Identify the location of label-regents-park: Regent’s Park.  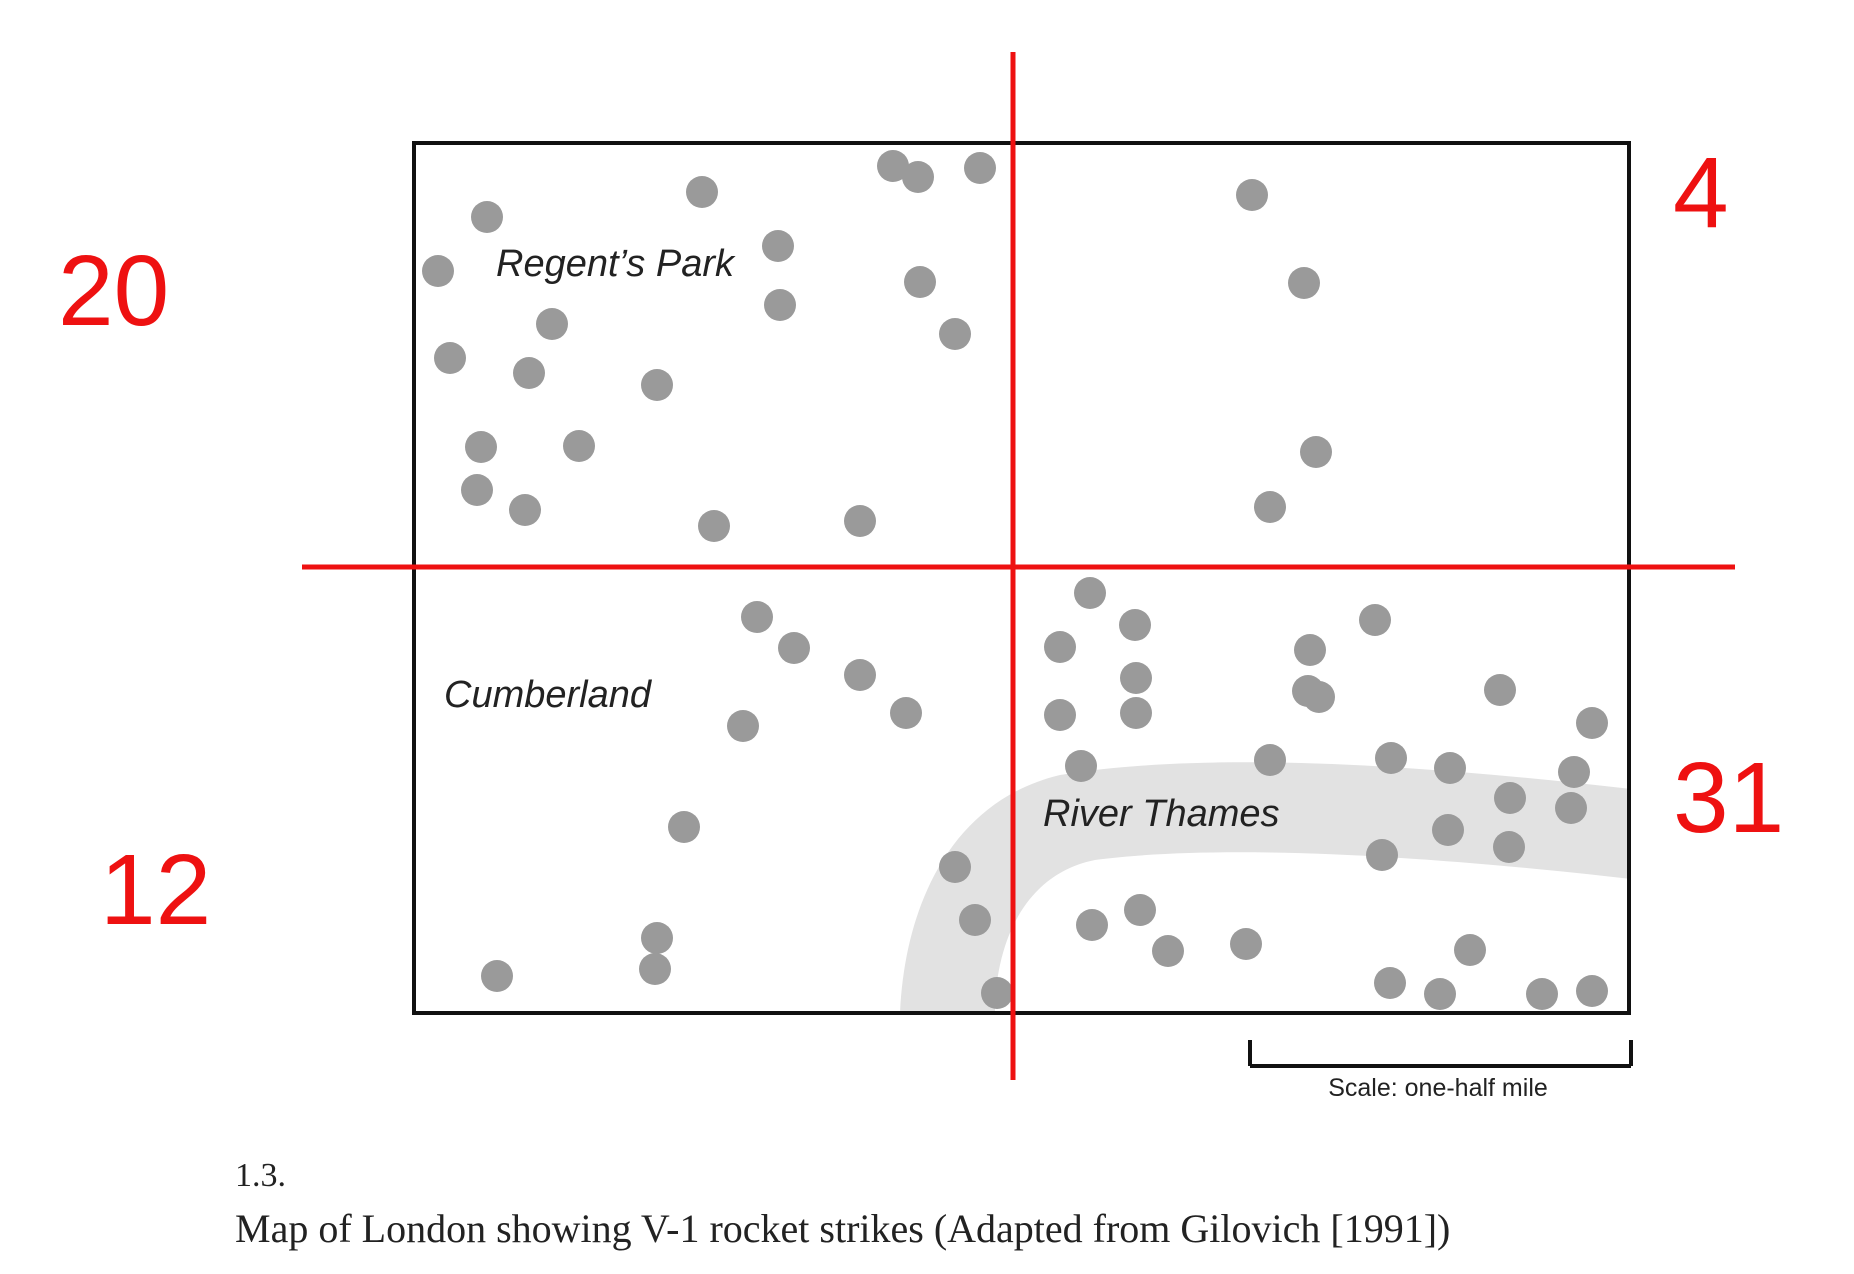
(616, 264).